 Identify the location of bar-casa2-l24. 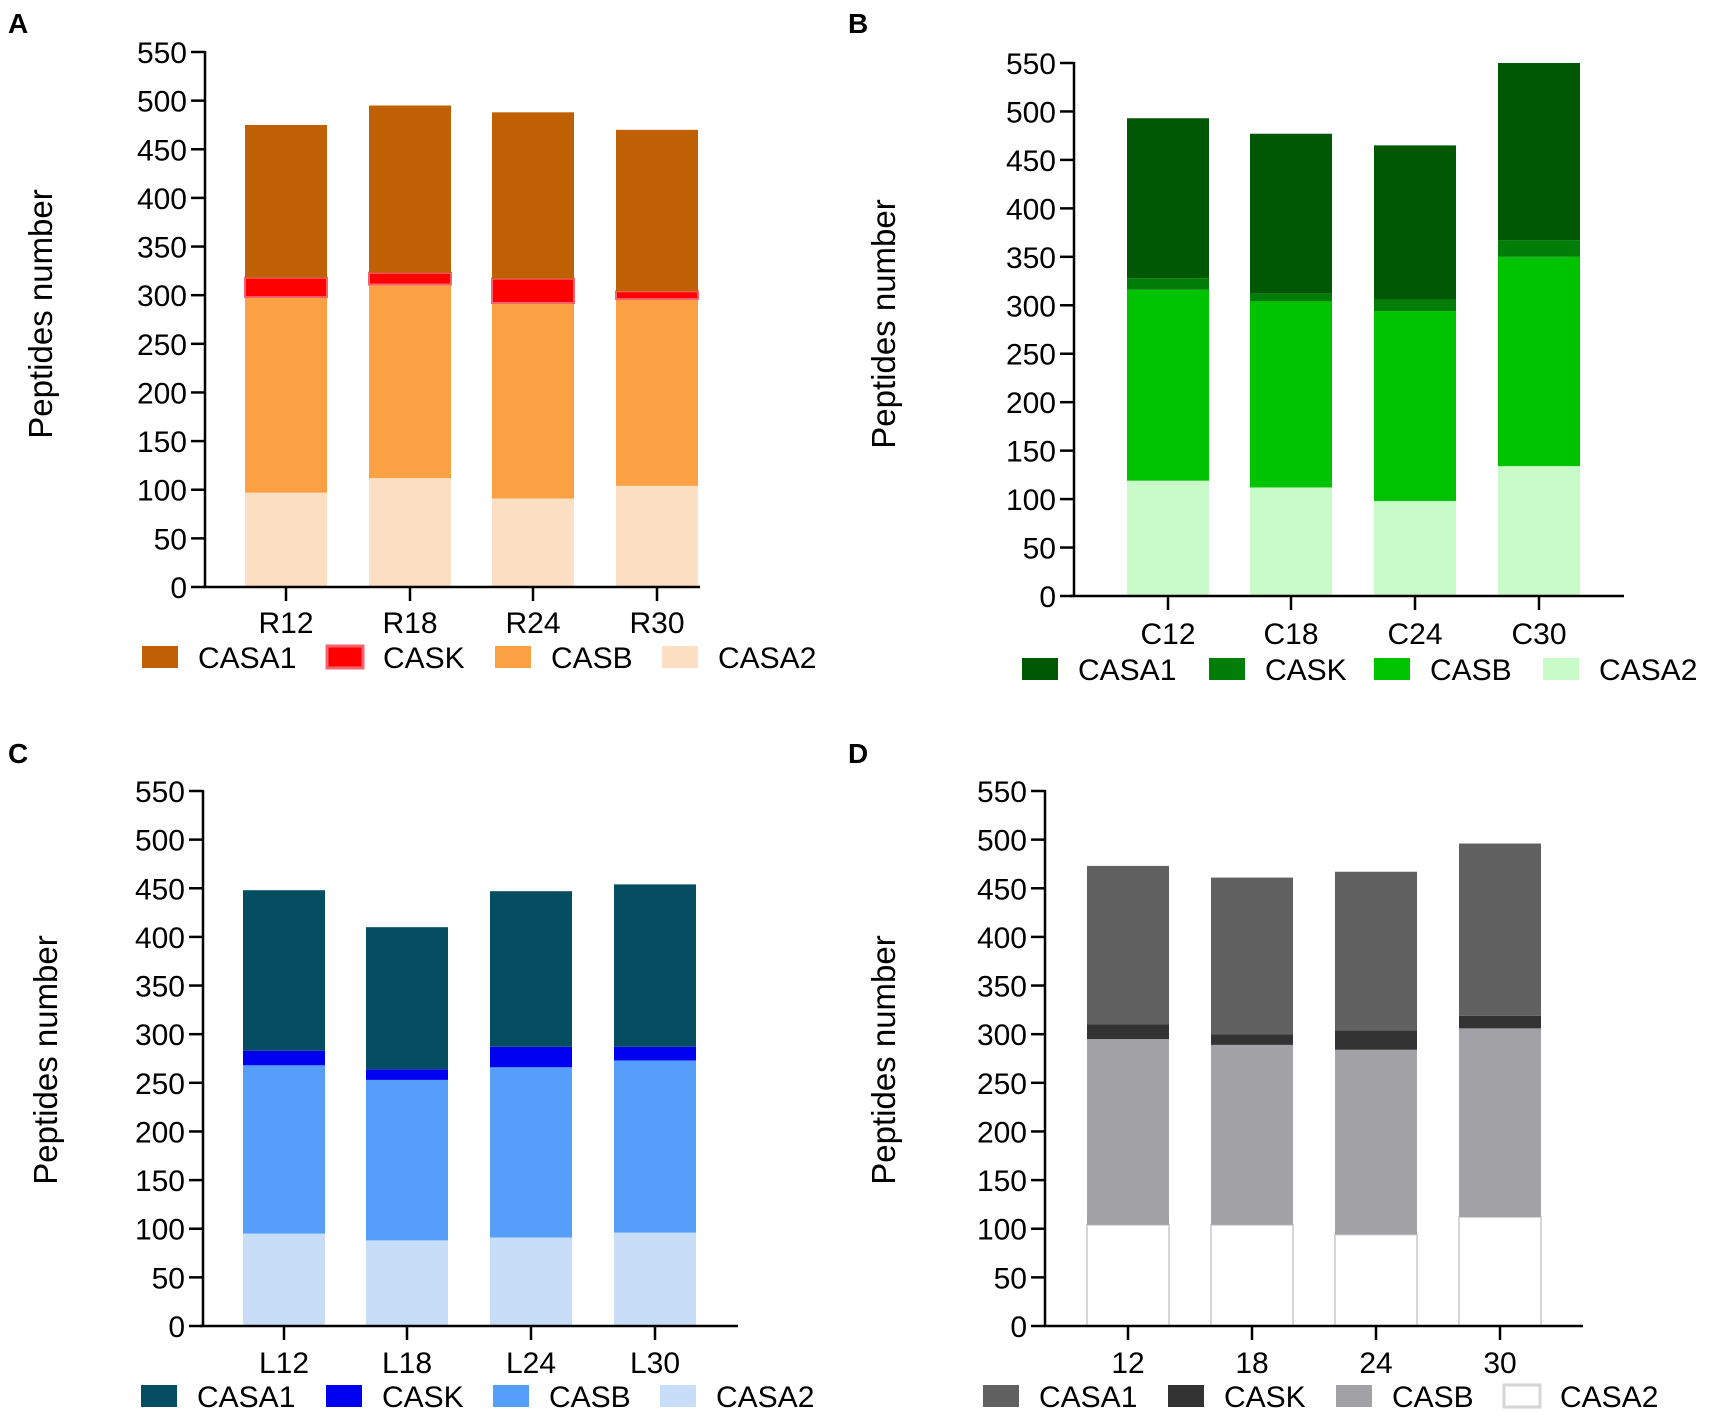
(531, 1281).